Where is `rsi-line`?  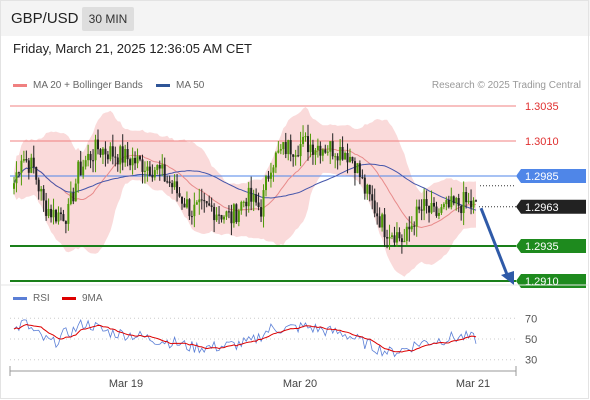 rsi-line is located at coordinates (245, 338).